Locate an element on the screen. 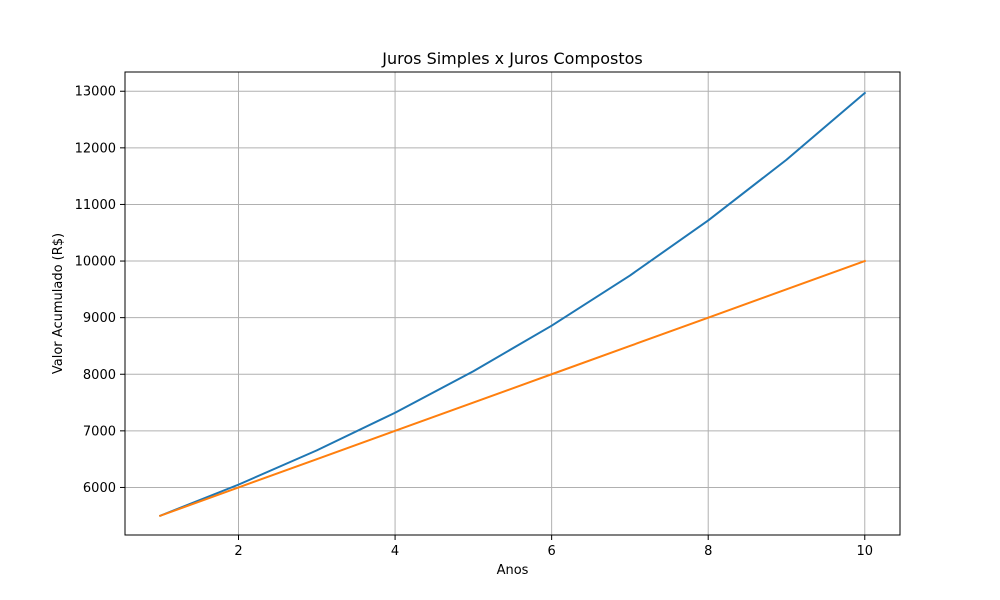 The image size is (1000, 600). x-axis: 2 4 6 8 10 is located at coordinates (553, 547).